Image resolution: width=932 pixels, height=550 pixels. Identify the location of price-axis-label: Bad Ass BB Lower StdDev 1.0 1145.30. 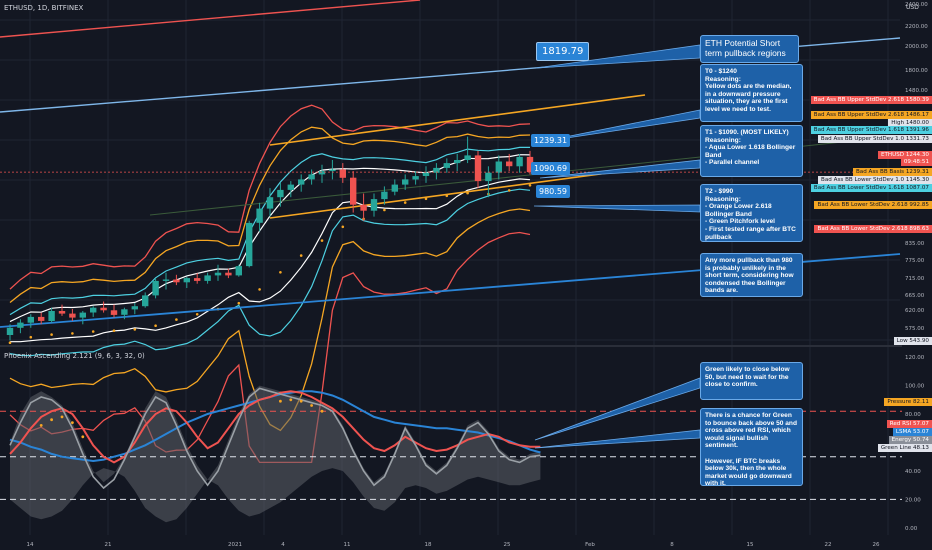
(875, 180).